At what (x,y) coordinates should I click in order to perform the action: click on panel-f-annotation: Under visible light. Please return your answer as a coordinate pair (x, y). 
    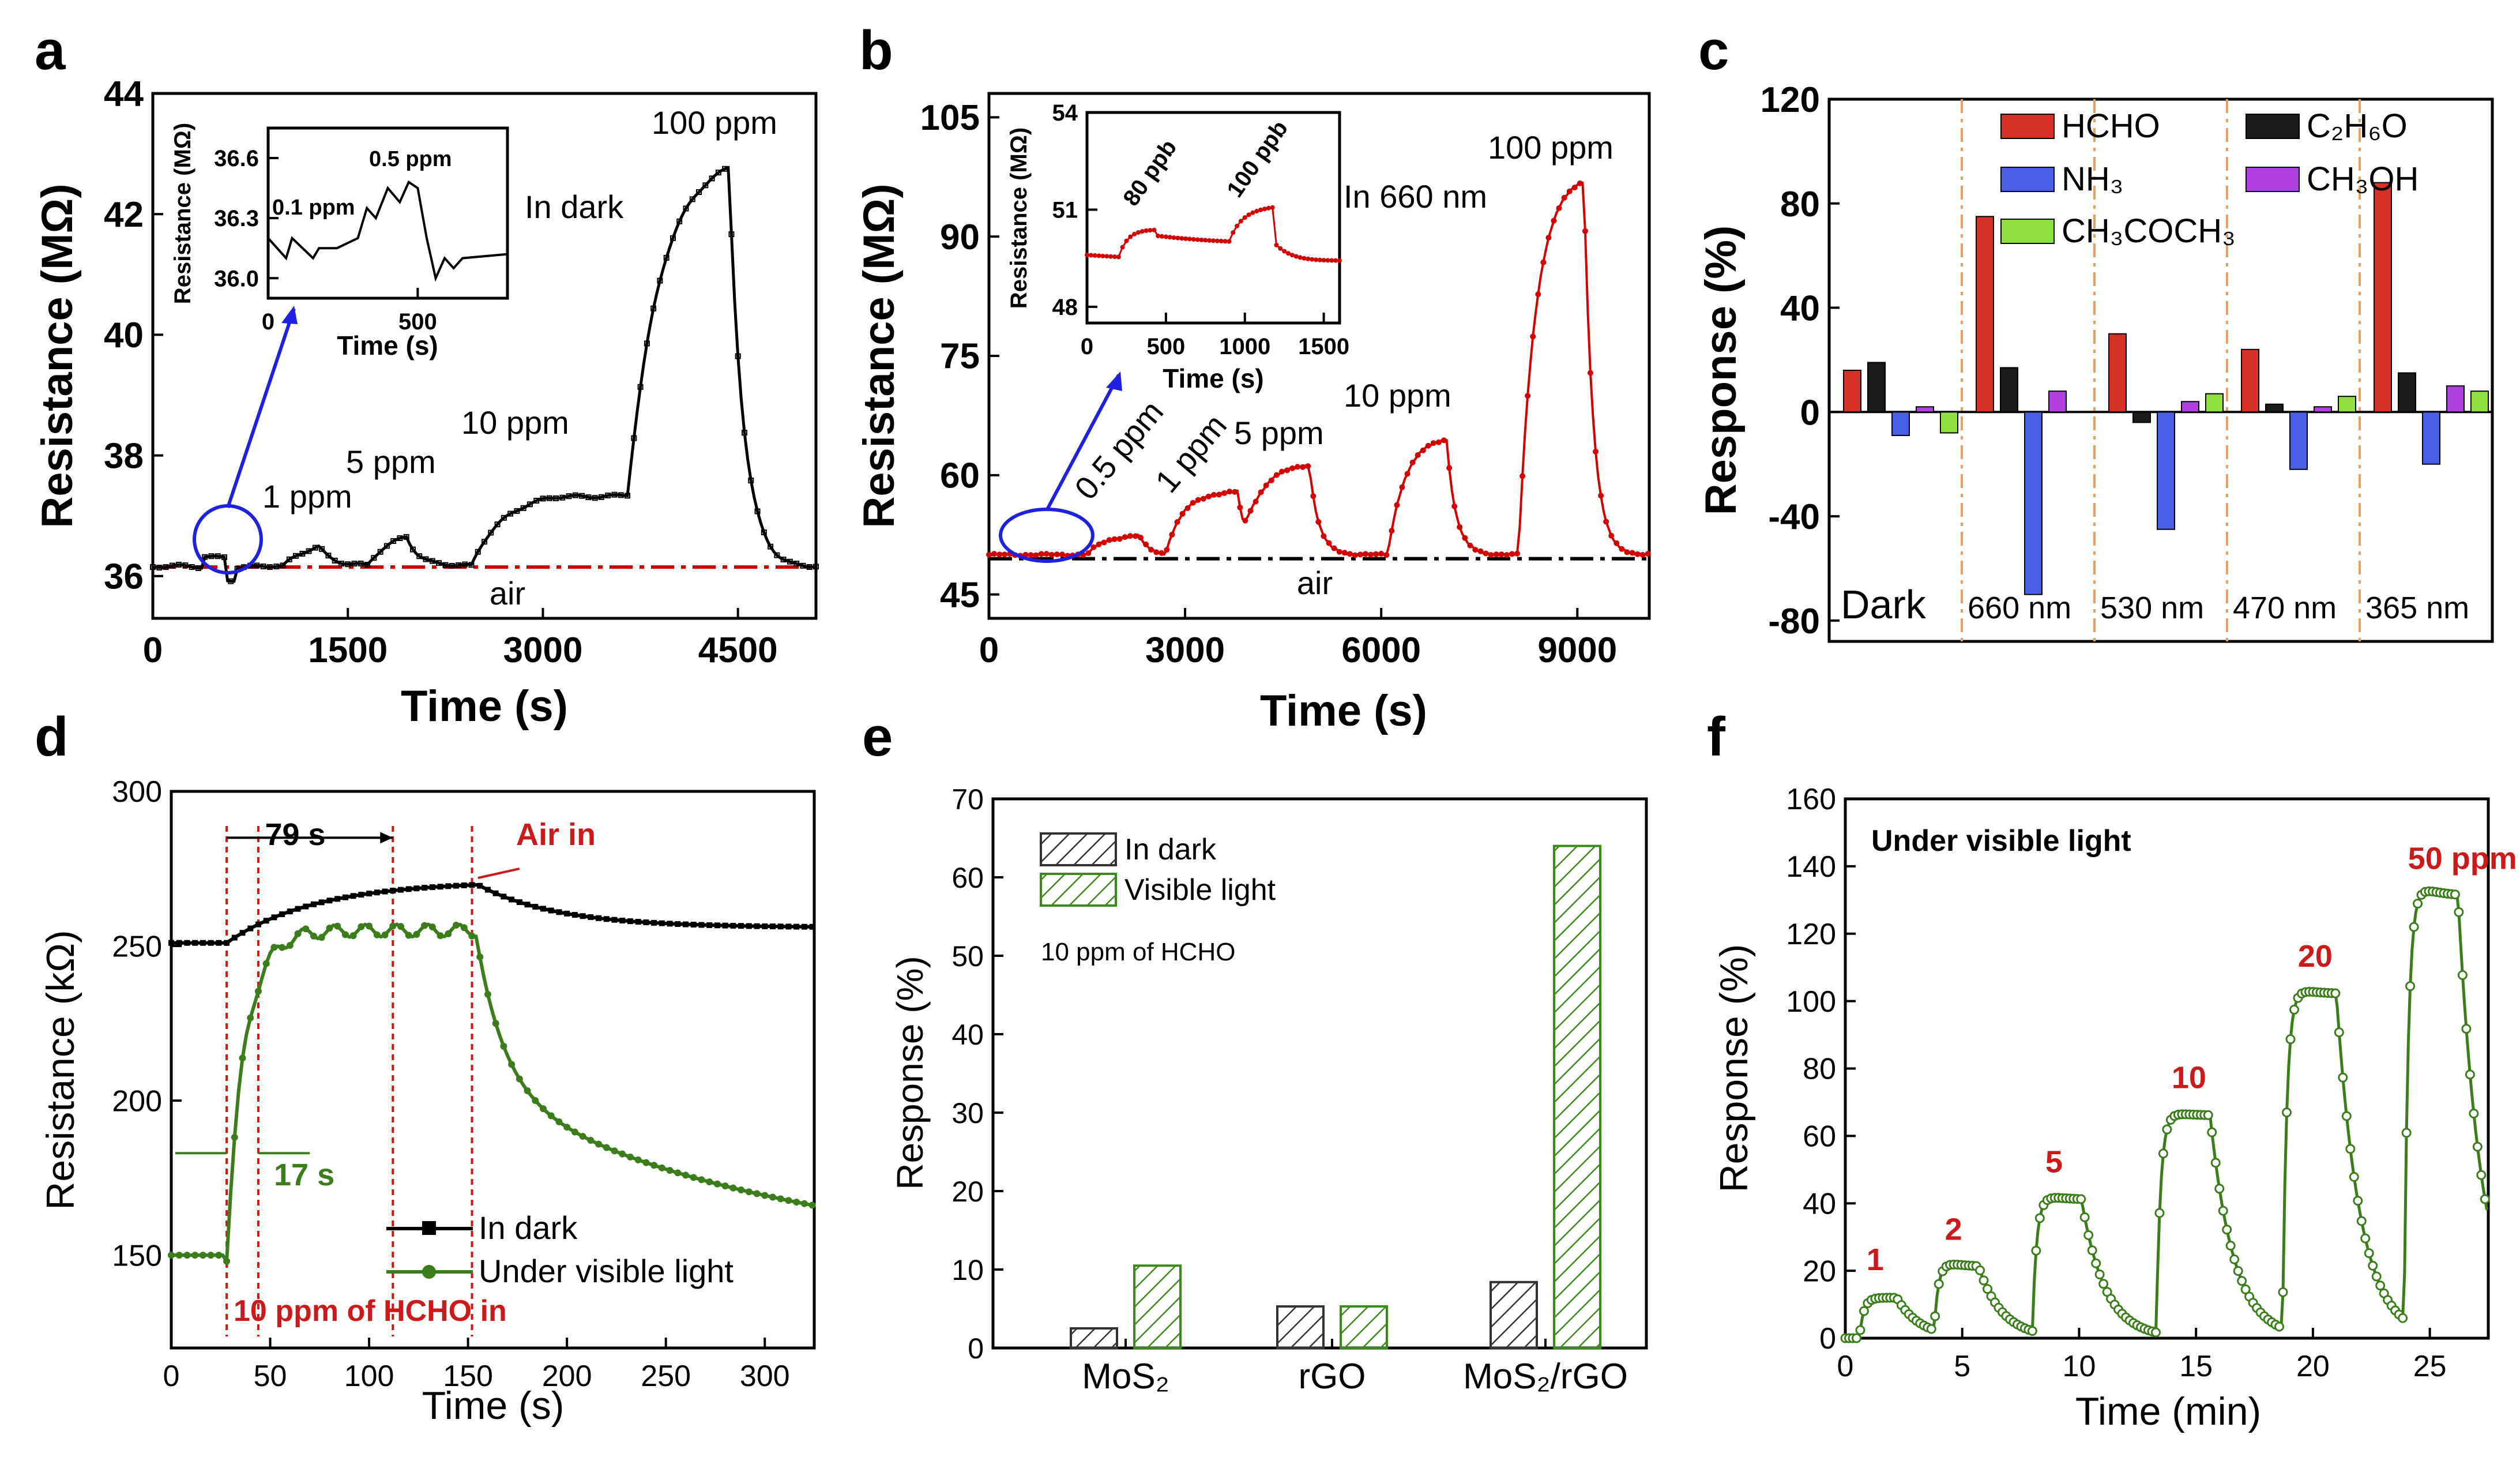
    Looking at the image, I should click on (2001, 841).